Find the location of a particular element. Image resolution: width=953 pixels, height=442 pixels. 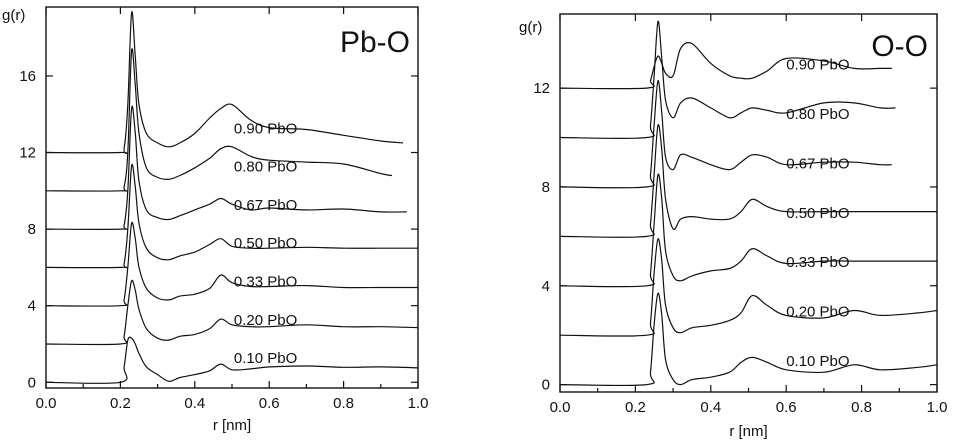

panel-title: Pb-O is located at coordinates (375, 42).